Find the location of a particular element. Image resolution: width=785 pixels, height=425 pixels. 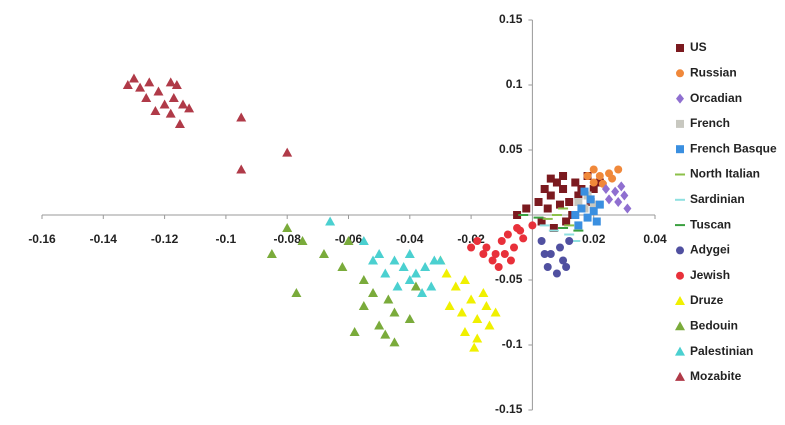

legend-label: Druze is located at coordinates (707, 300).